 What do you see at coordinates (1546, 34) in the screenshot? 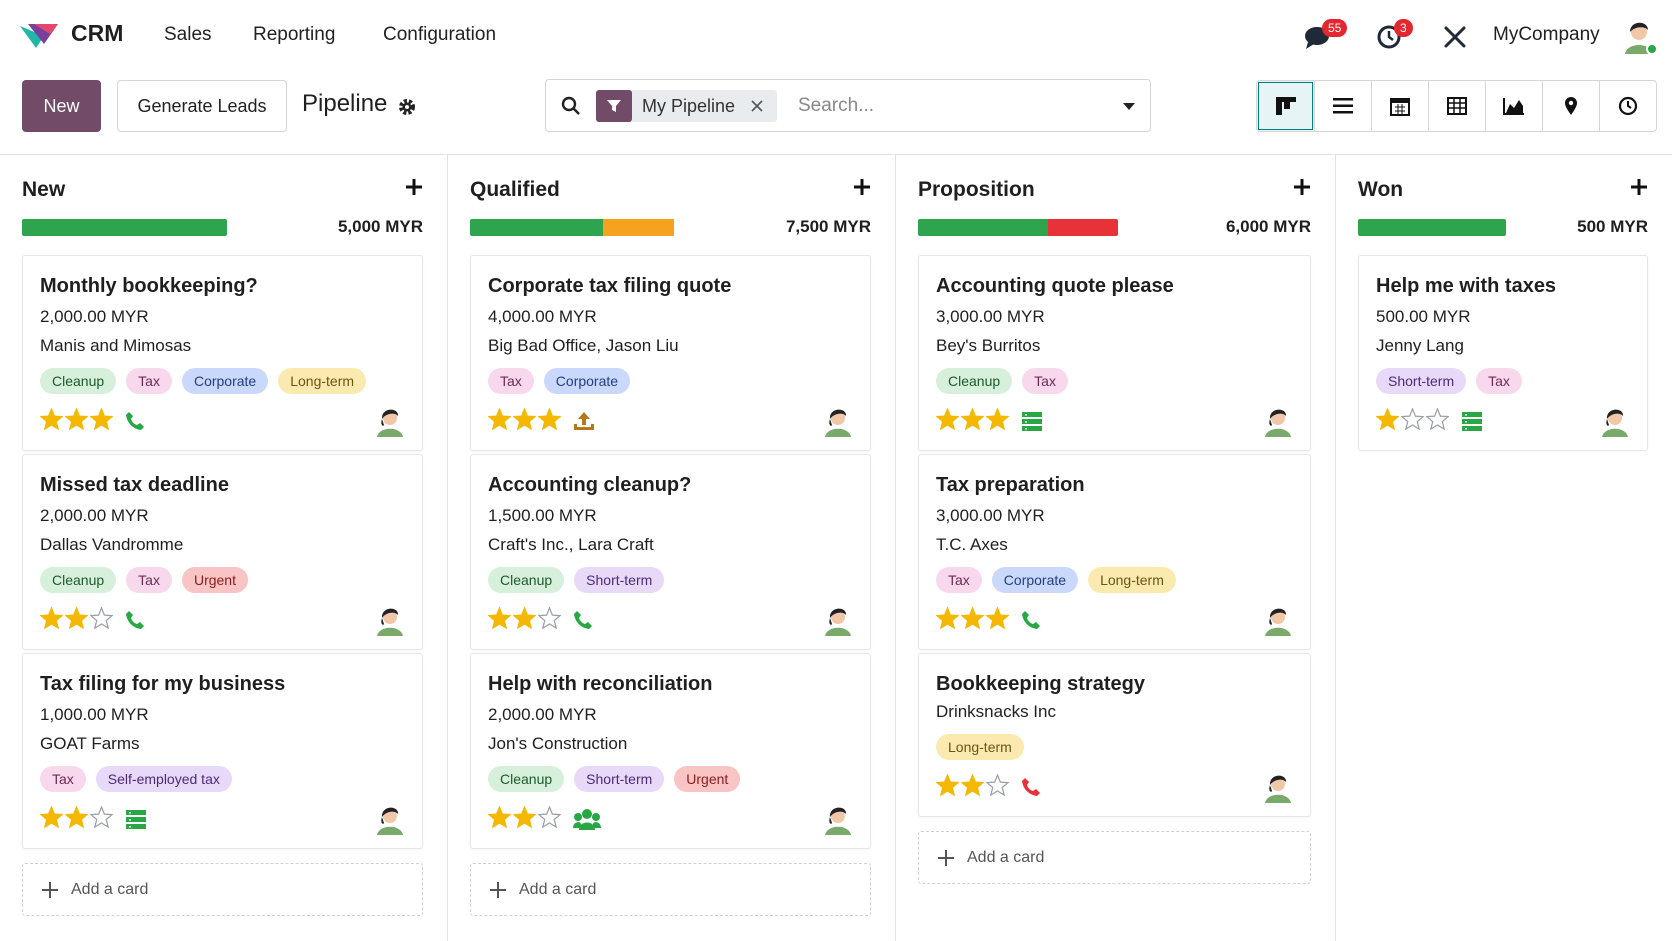
I see `company-switcher: MyCompany` at bounding box center [1546, 34].